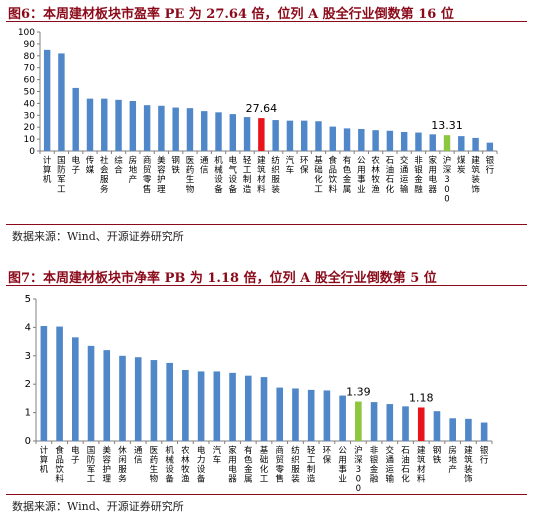  What do you see at coordinates (374, 465) in the screenshot?
I see `x-tick-label: 非银金融` at bounding box center [374, 465].